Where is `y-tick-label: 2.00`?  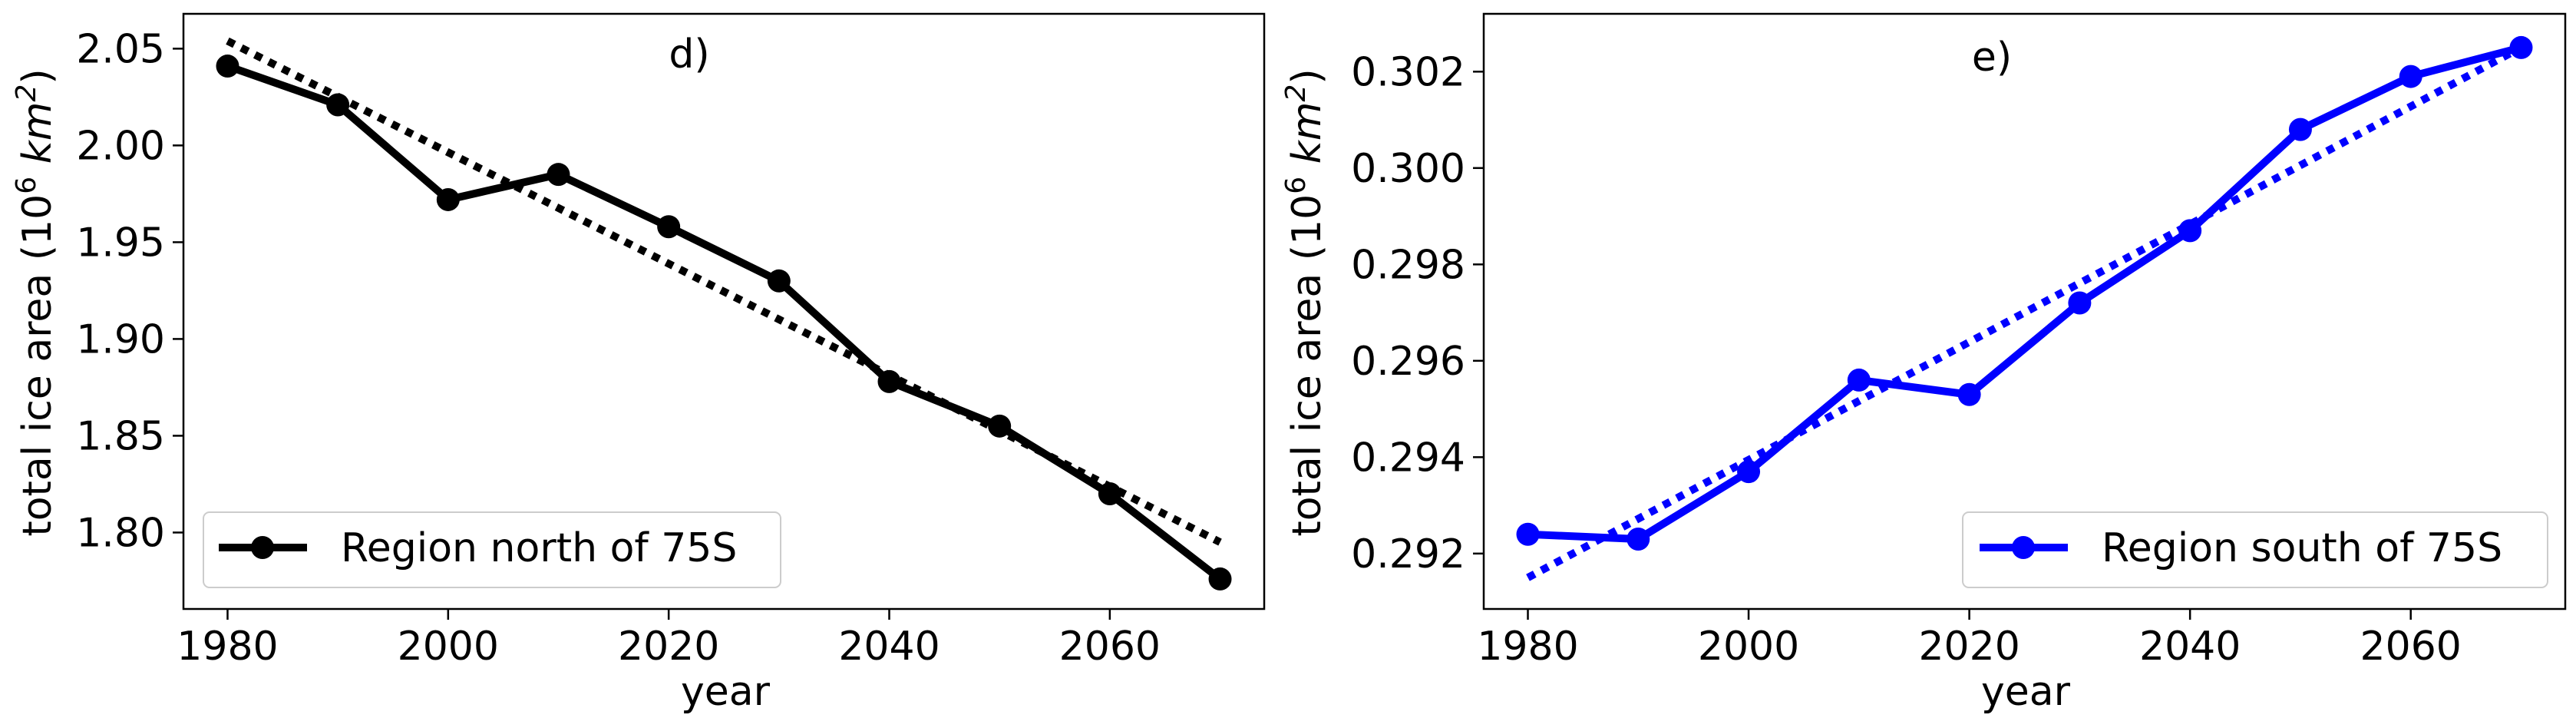
y-tick-label: 2.00 is located at coordinates (120, 146).